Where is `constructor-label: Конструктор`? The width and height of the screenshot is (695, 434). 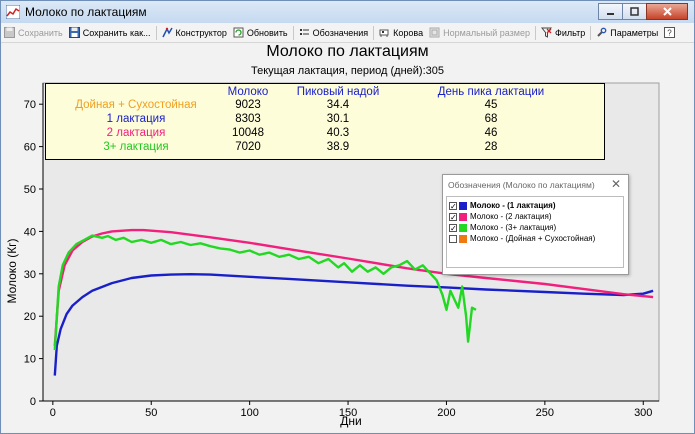 constructor-label: Конструктор is located at coordinates (201, 32).